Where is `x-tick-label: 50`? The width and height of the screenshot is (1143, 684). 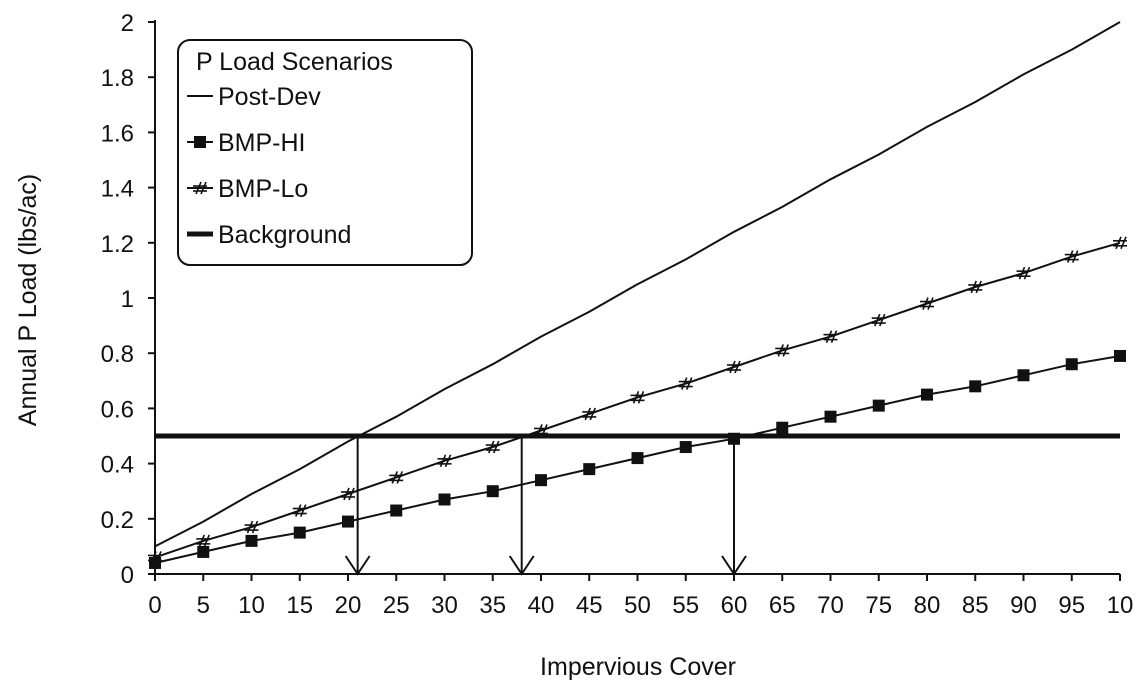 x-tick-label: 50 is located at coordinates (637, 605).